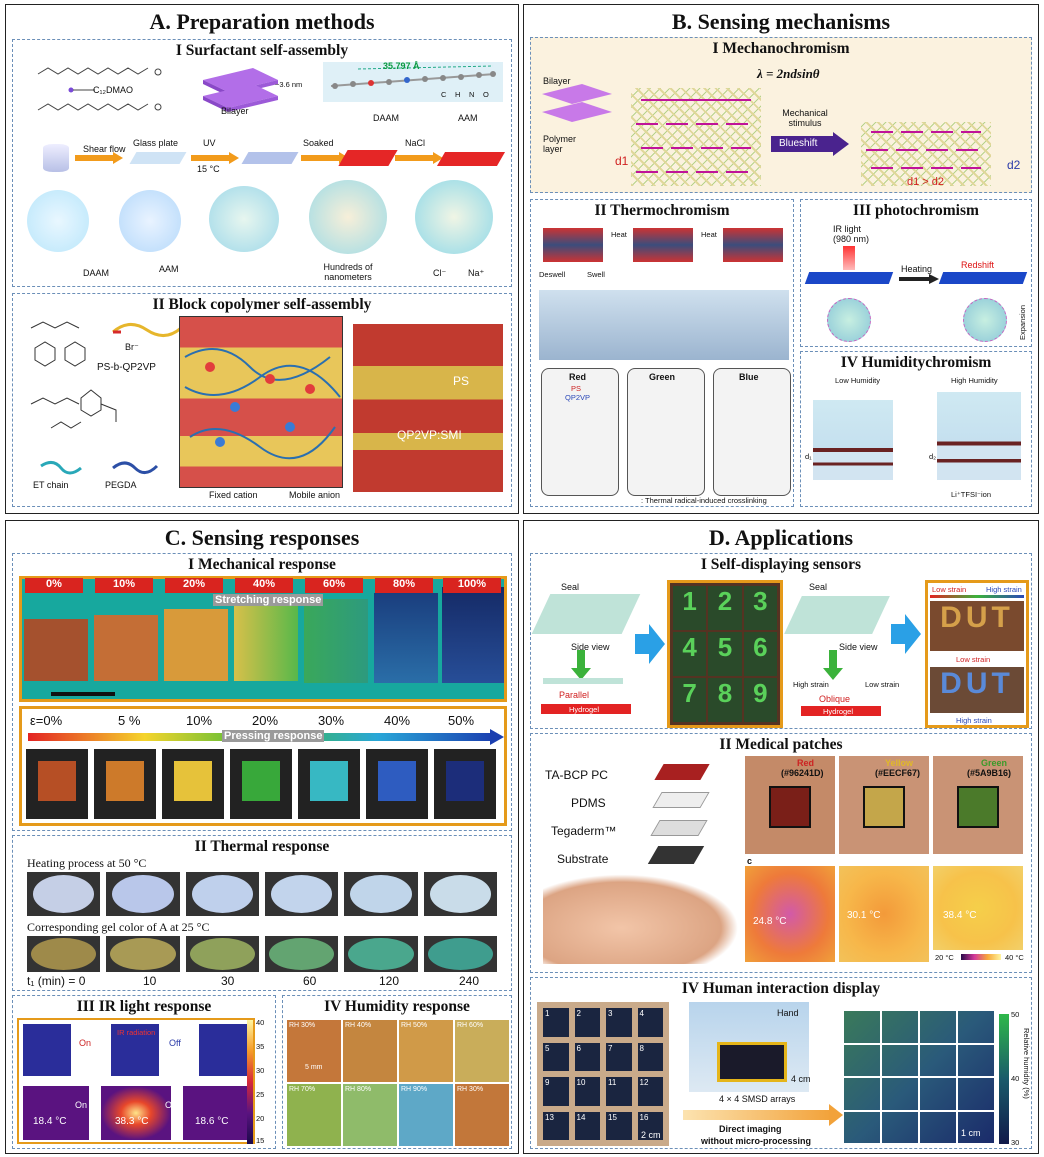 The height and width of the screenshot is (1157, 1044). I want to click on pressing-label: Pressing response, so click(273, 736).